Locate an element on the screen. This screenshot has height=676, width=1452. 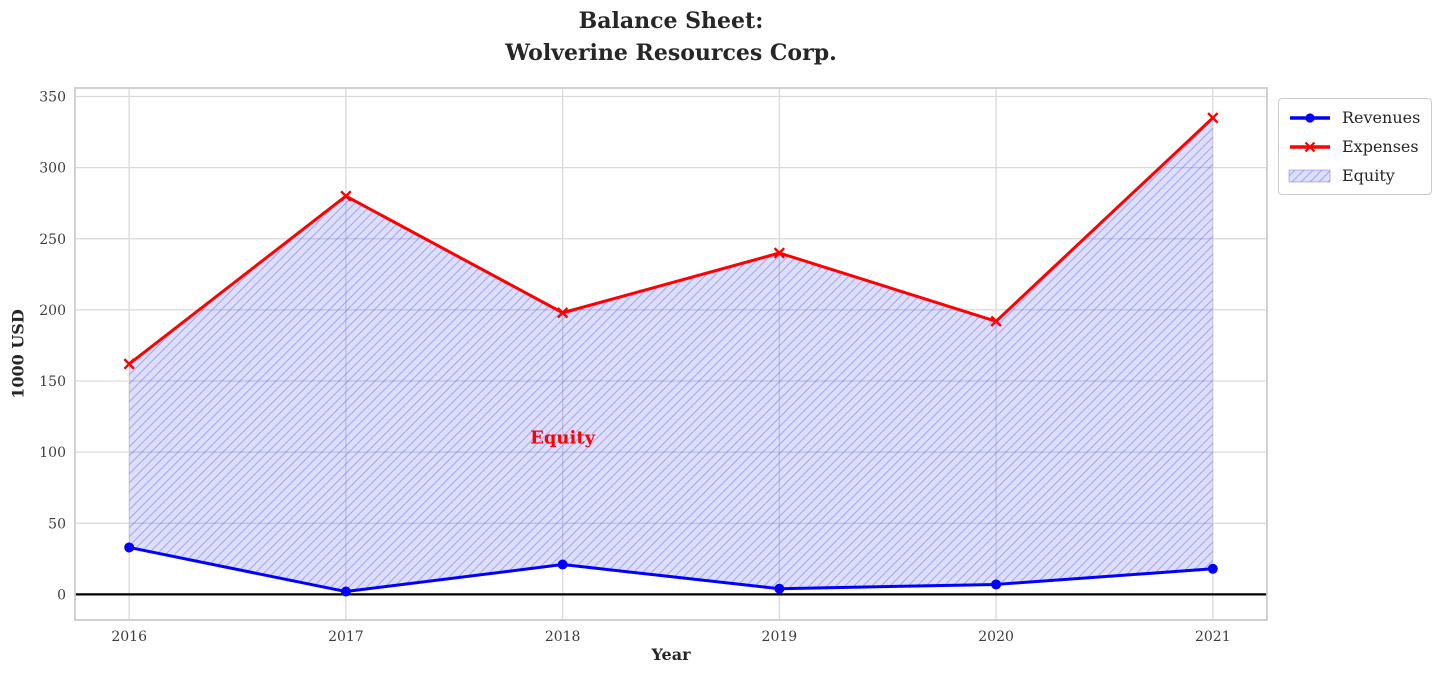
legend-item-equity: Equity is located at coordinates (1354, 175).